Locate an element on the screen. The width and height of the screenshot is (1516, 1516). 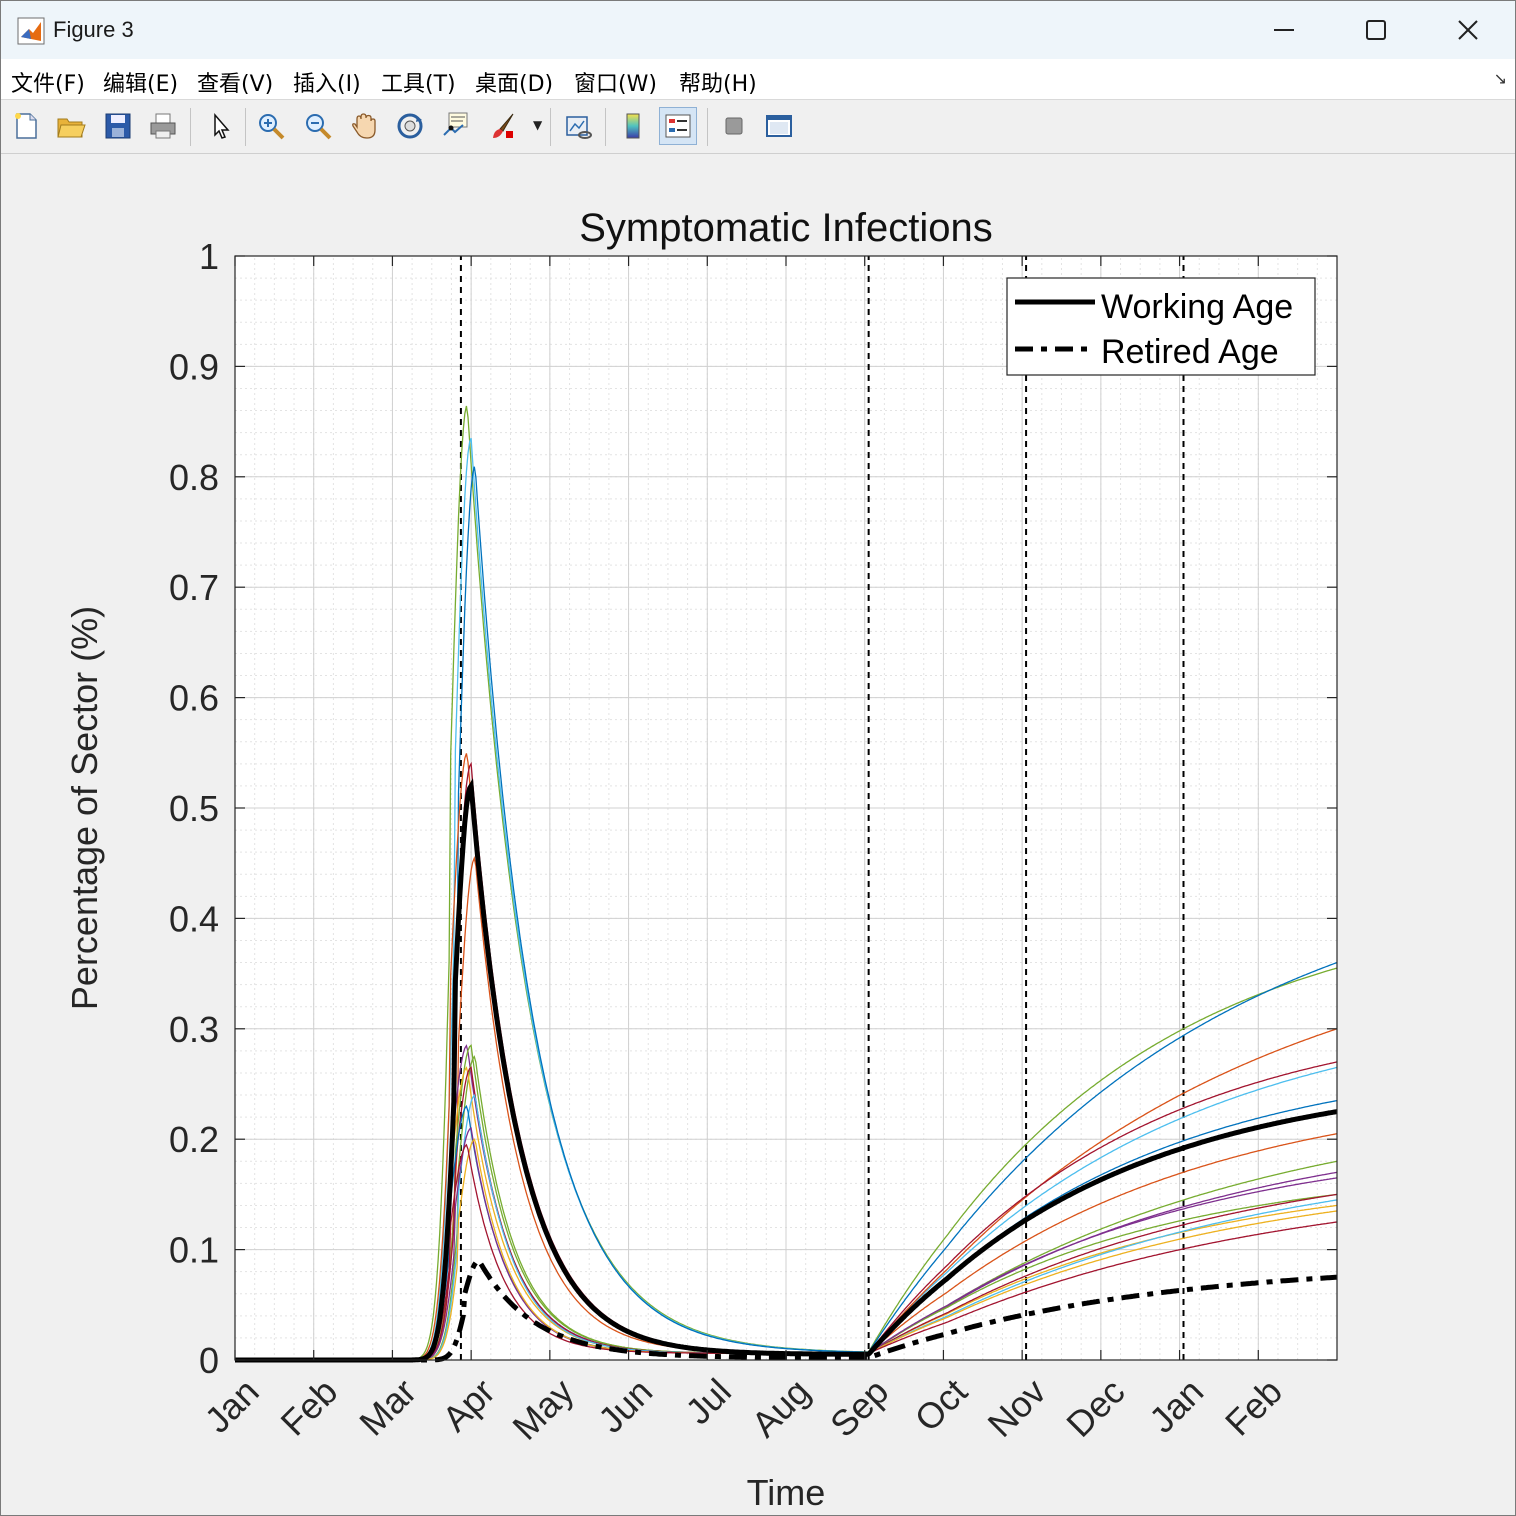
save-icon is located at coordinates (118, 126).